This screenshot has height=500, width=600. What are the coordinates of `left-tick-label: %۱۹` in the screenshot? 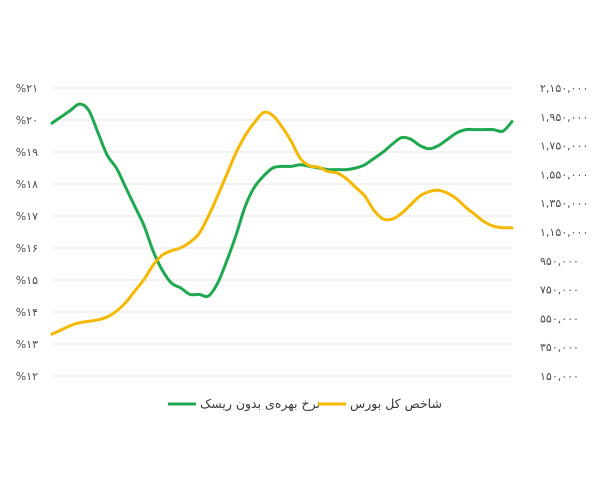 It's located at (27, 152).